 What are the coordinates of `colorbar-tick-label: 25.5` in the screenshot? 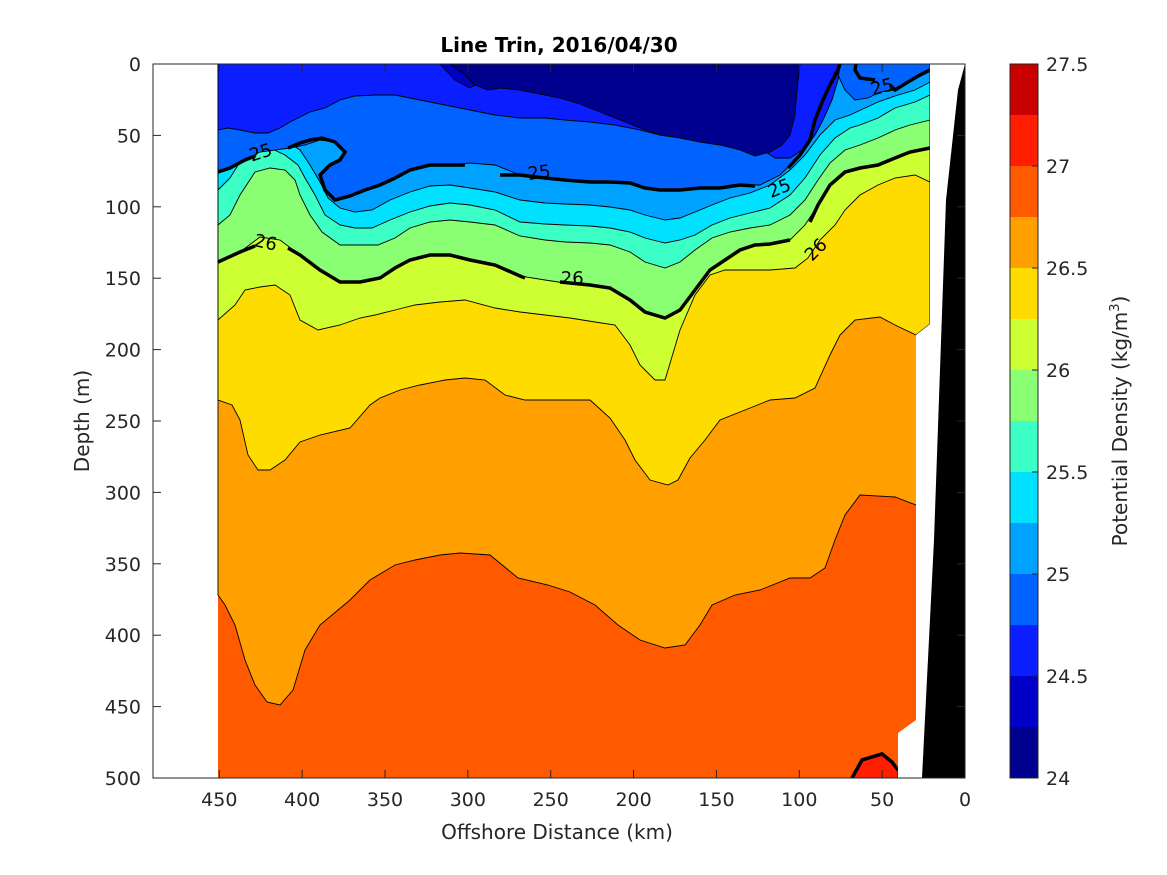 It's located at (1067, 473).